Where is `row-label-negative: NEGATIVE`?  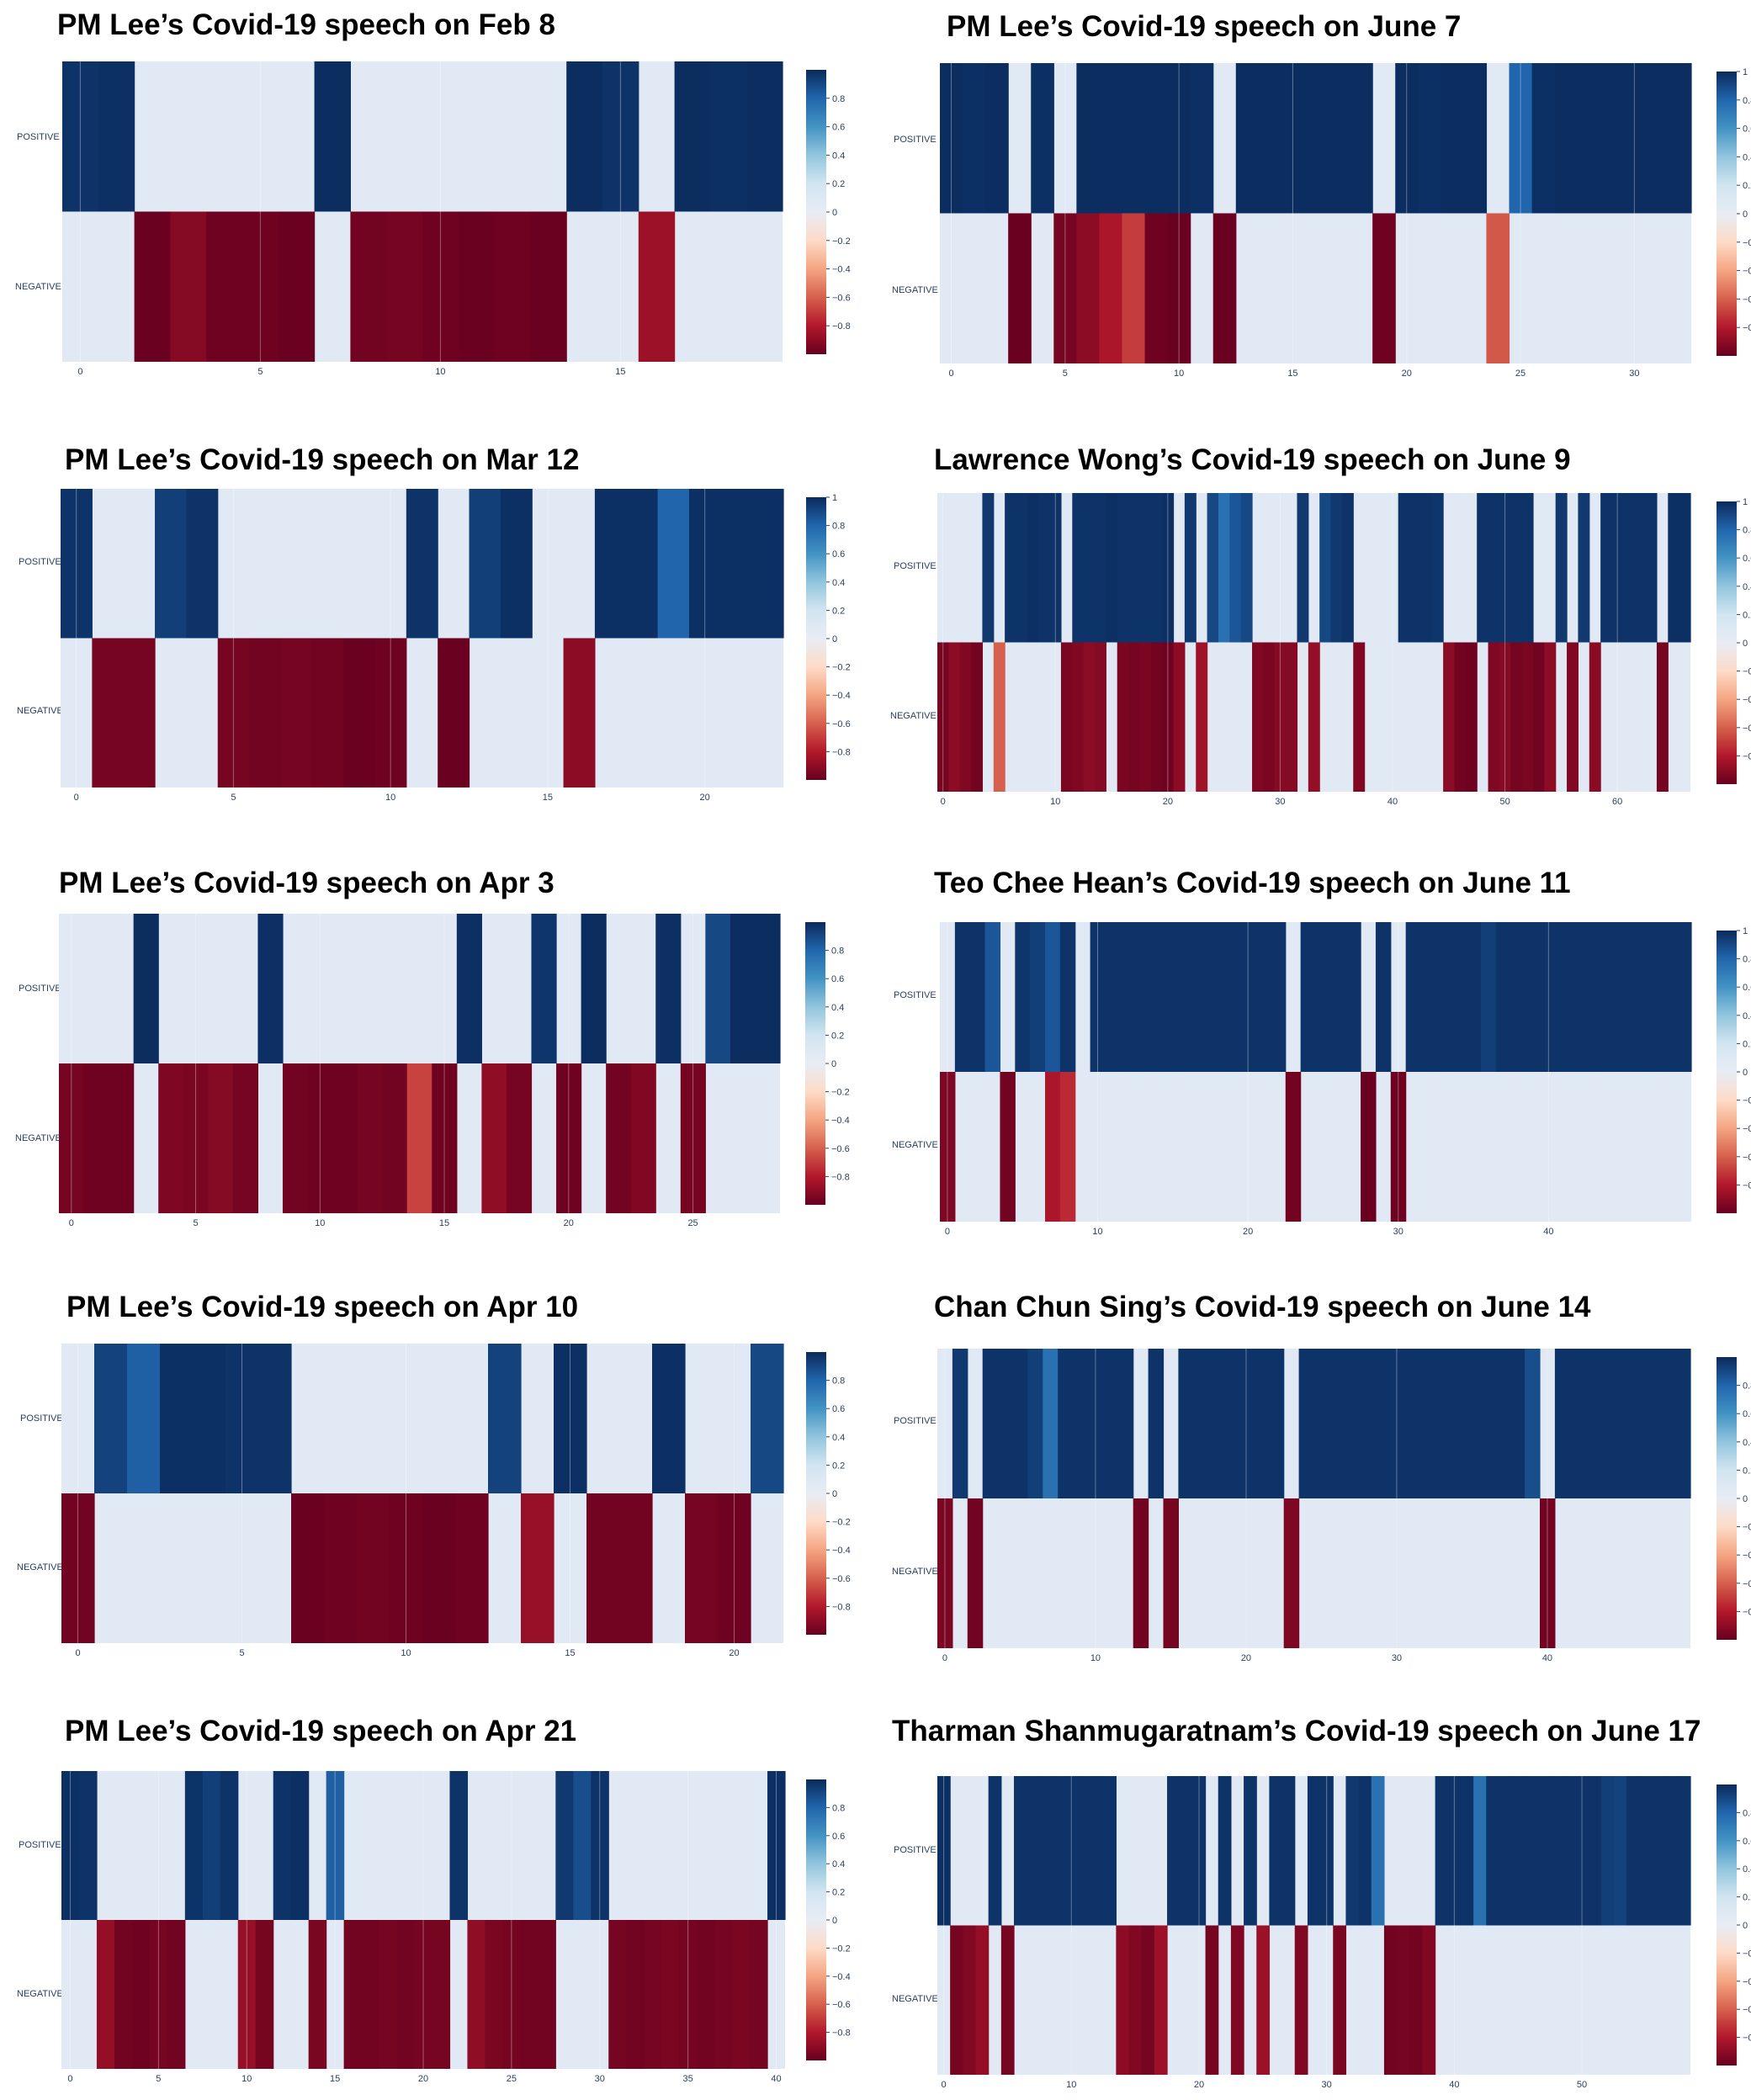
row-label-negative: NEGATIVE is located at coordinates (38, 1138).